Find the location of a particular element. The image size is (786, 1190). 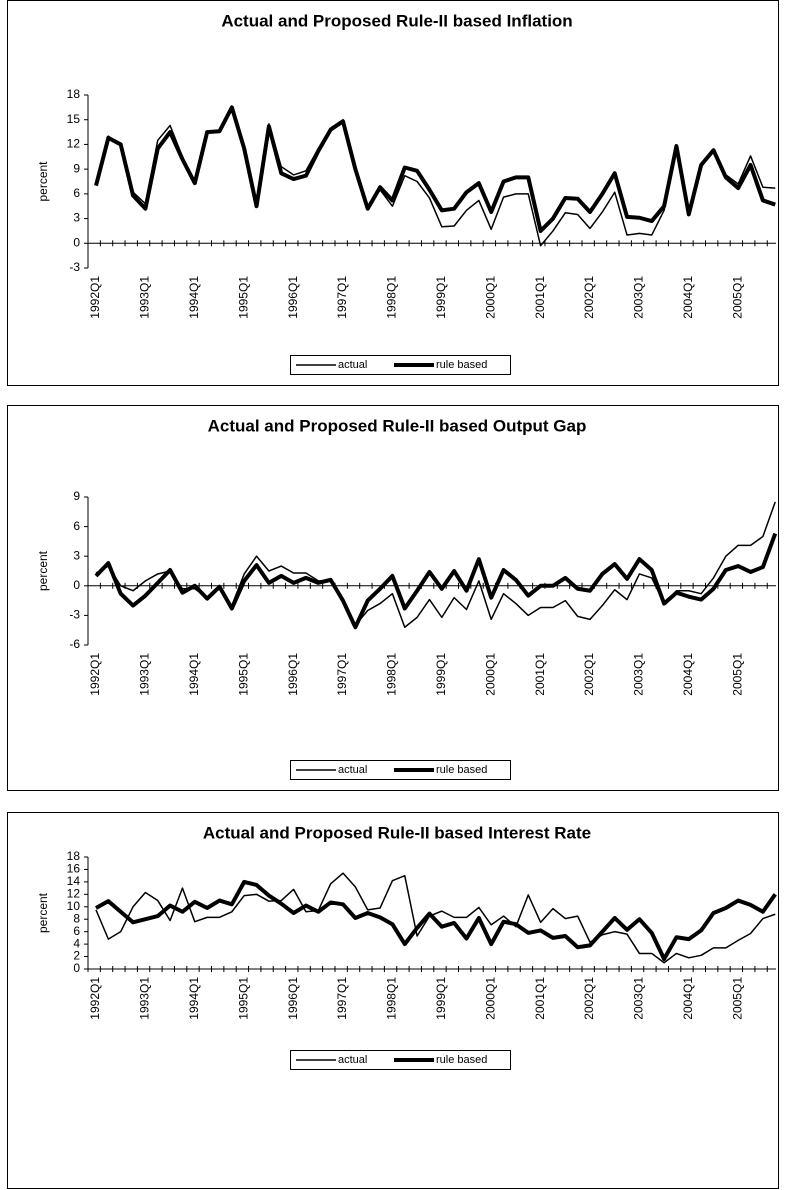

y-tick-label: 8 is located at coordinates (76, 918).